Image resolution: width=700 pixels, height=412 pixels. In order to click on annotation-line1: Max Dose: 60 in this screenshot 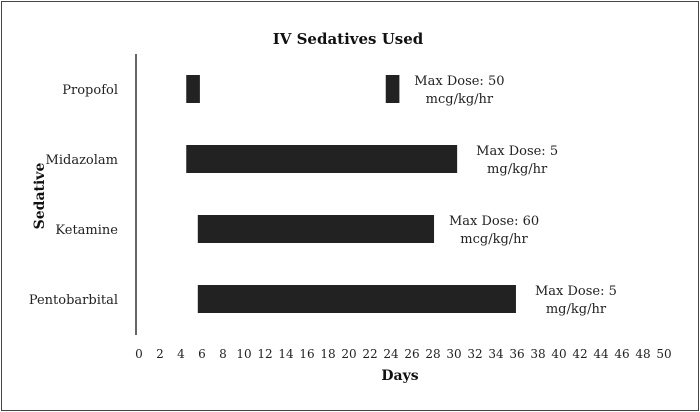, I will do `click(494, 221)`.